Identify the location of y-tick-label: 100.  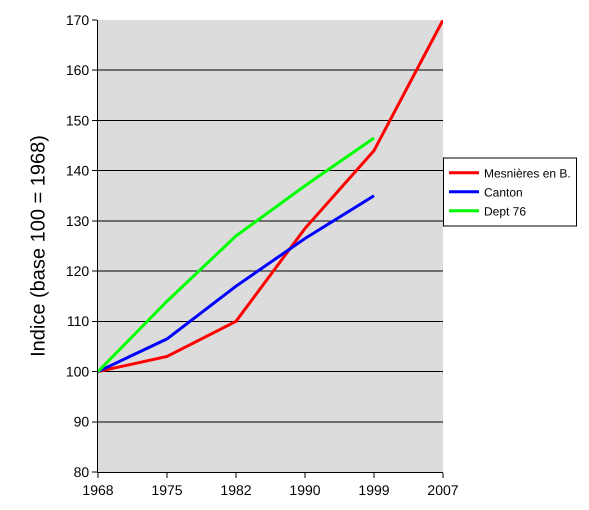
(78, 371).